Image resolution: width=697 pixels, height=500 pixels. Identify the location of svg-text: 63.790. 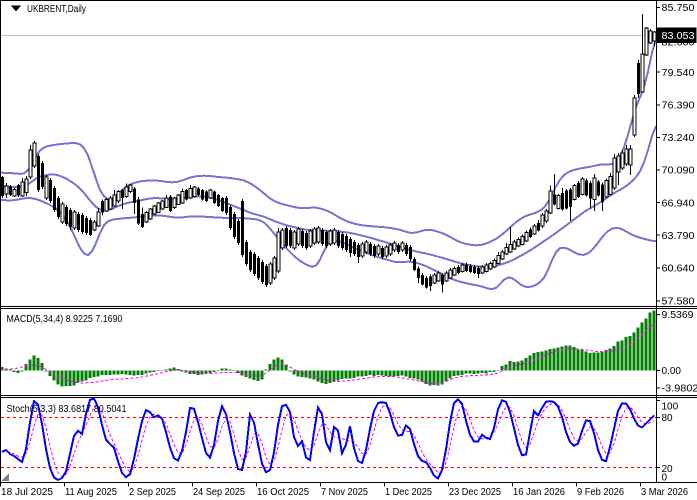
(678, 236).